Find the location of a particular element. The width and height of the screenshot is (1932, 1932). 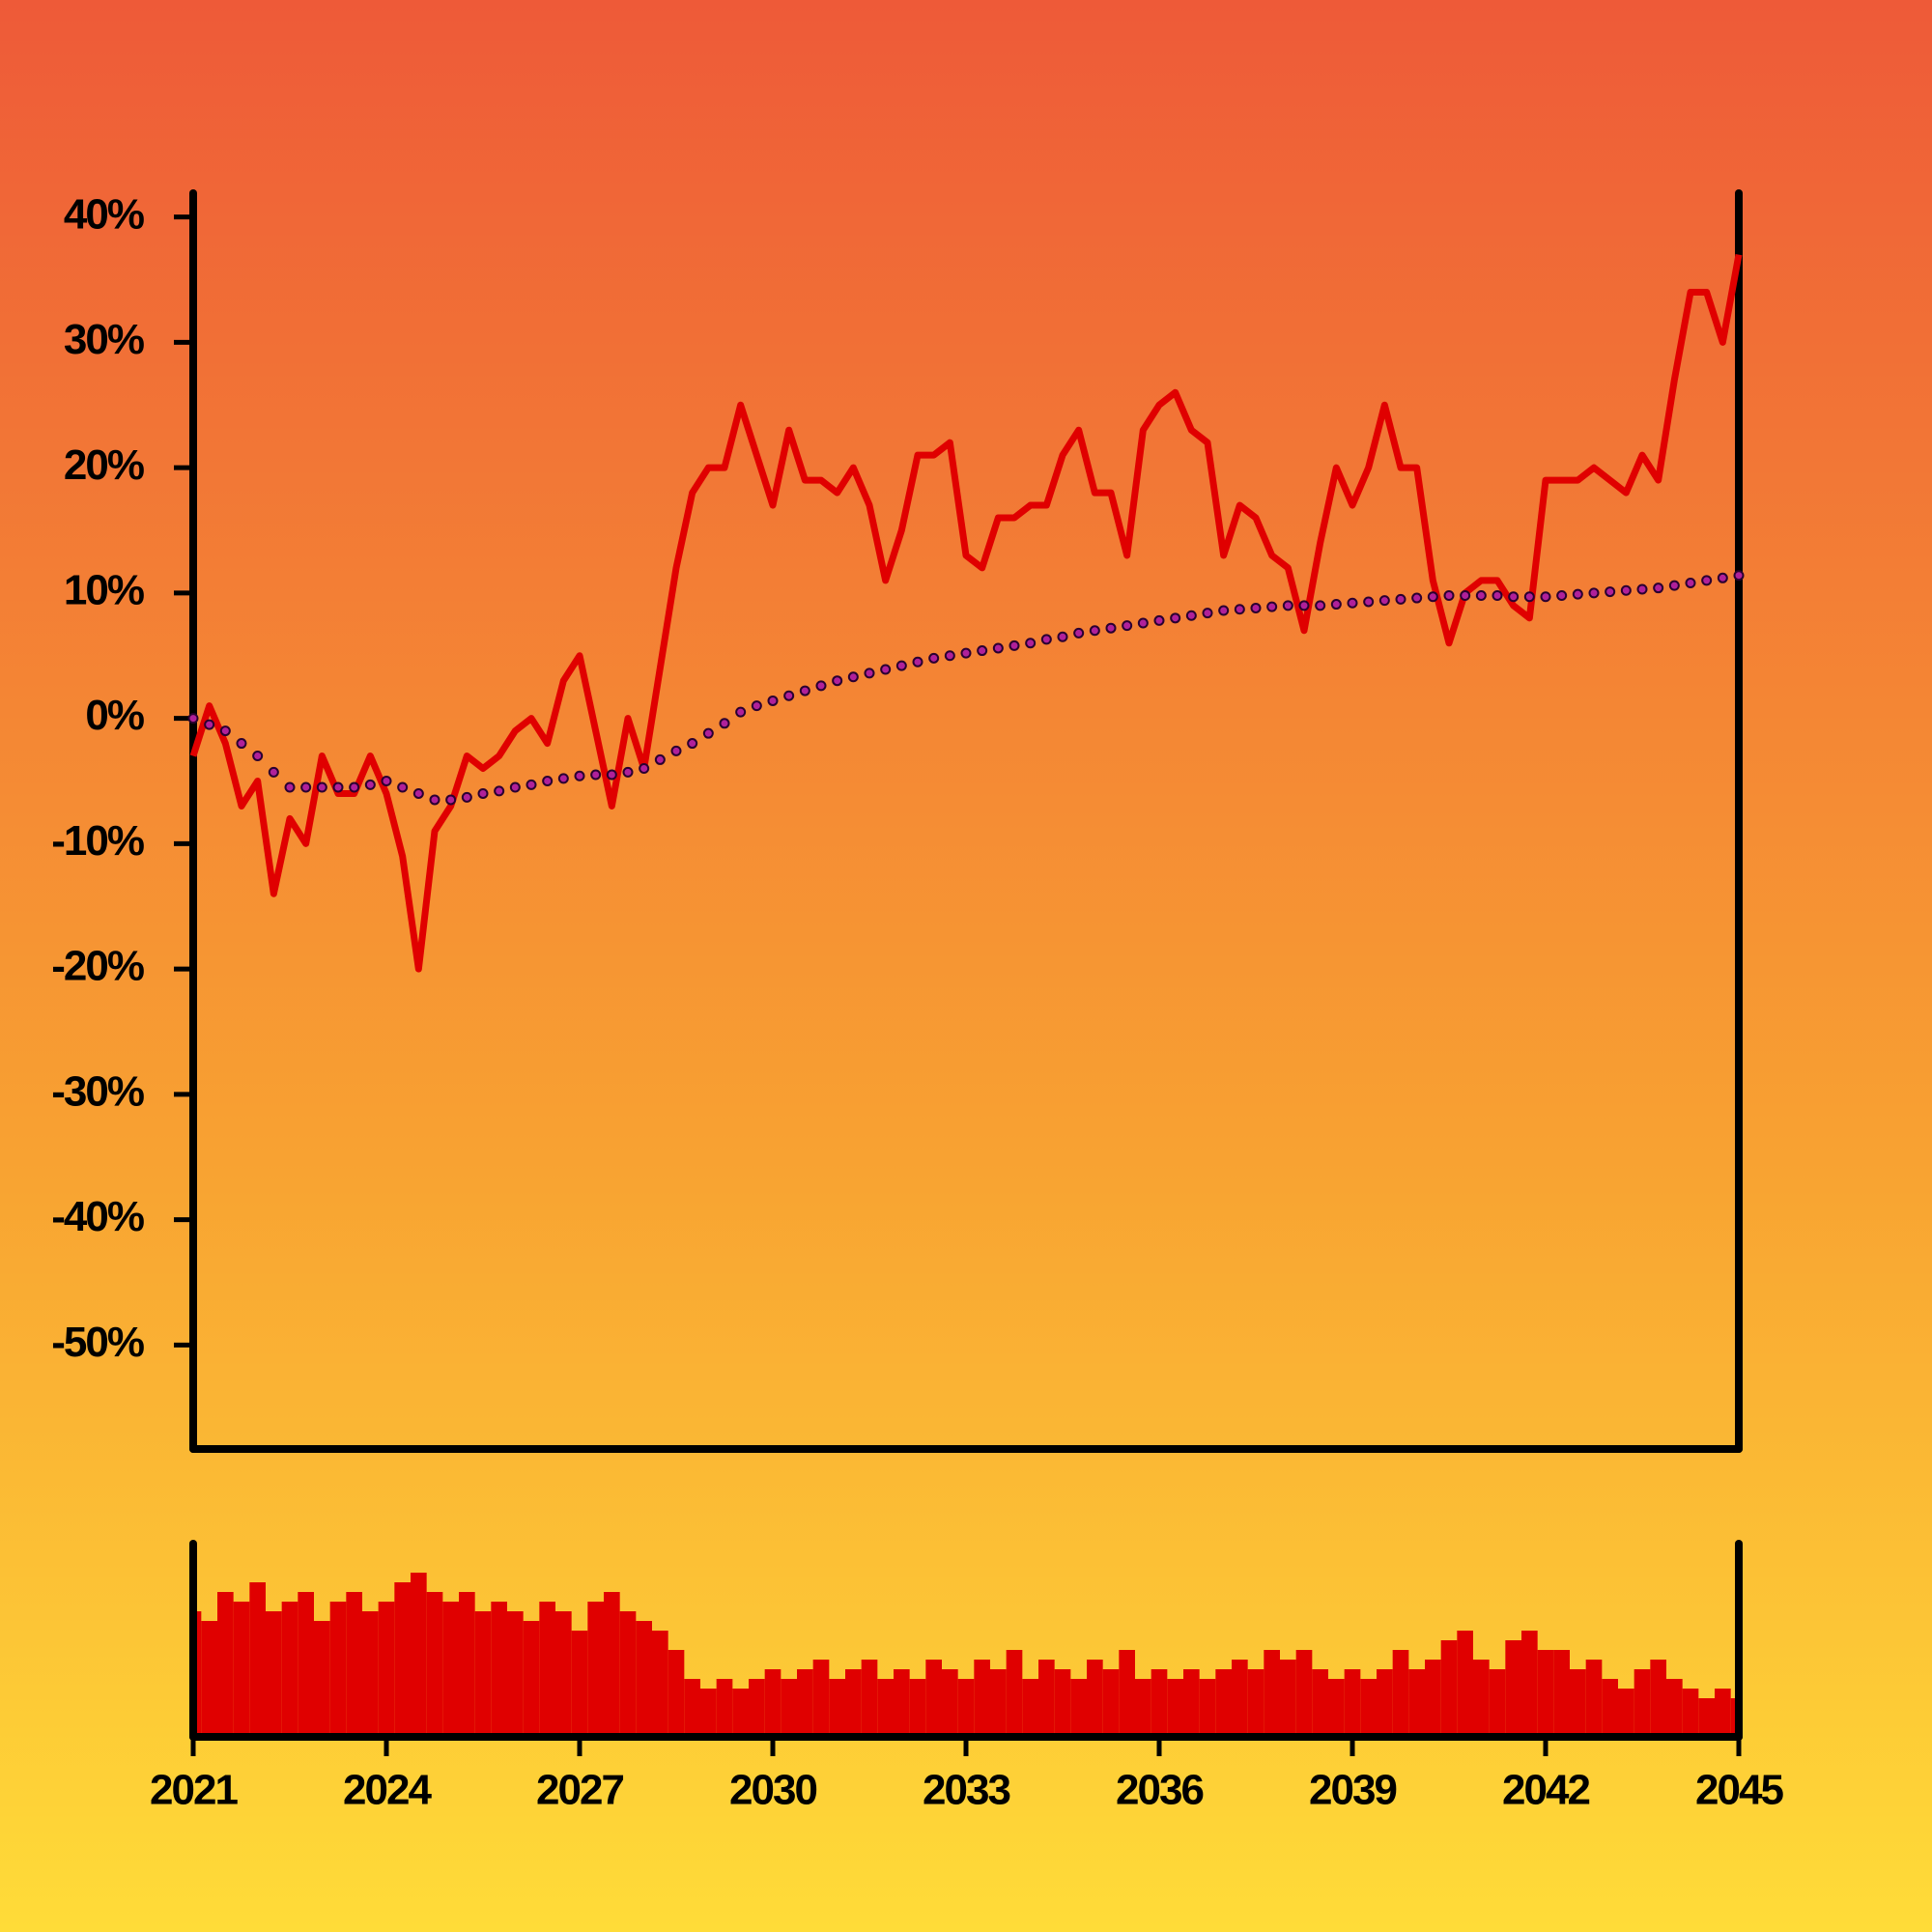

x-tick-label: 2030 is located at coordinates (772, 1790).